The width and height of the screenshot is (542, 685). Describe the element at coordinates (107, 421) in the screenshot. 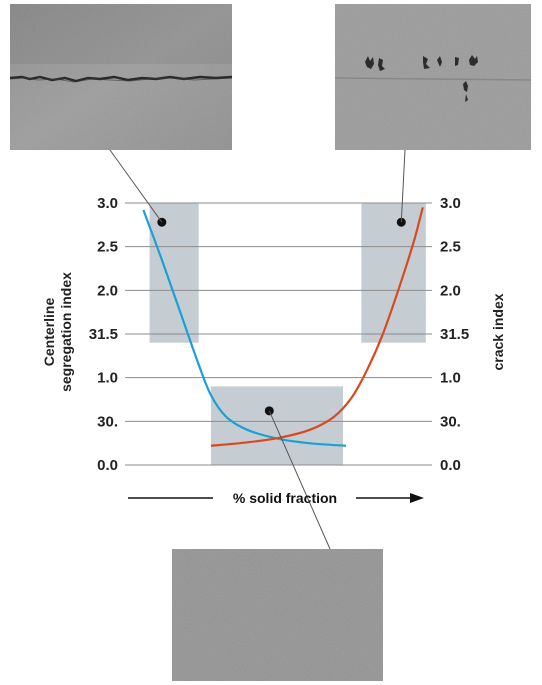

I see `left-tick-label: 30.` at that location.